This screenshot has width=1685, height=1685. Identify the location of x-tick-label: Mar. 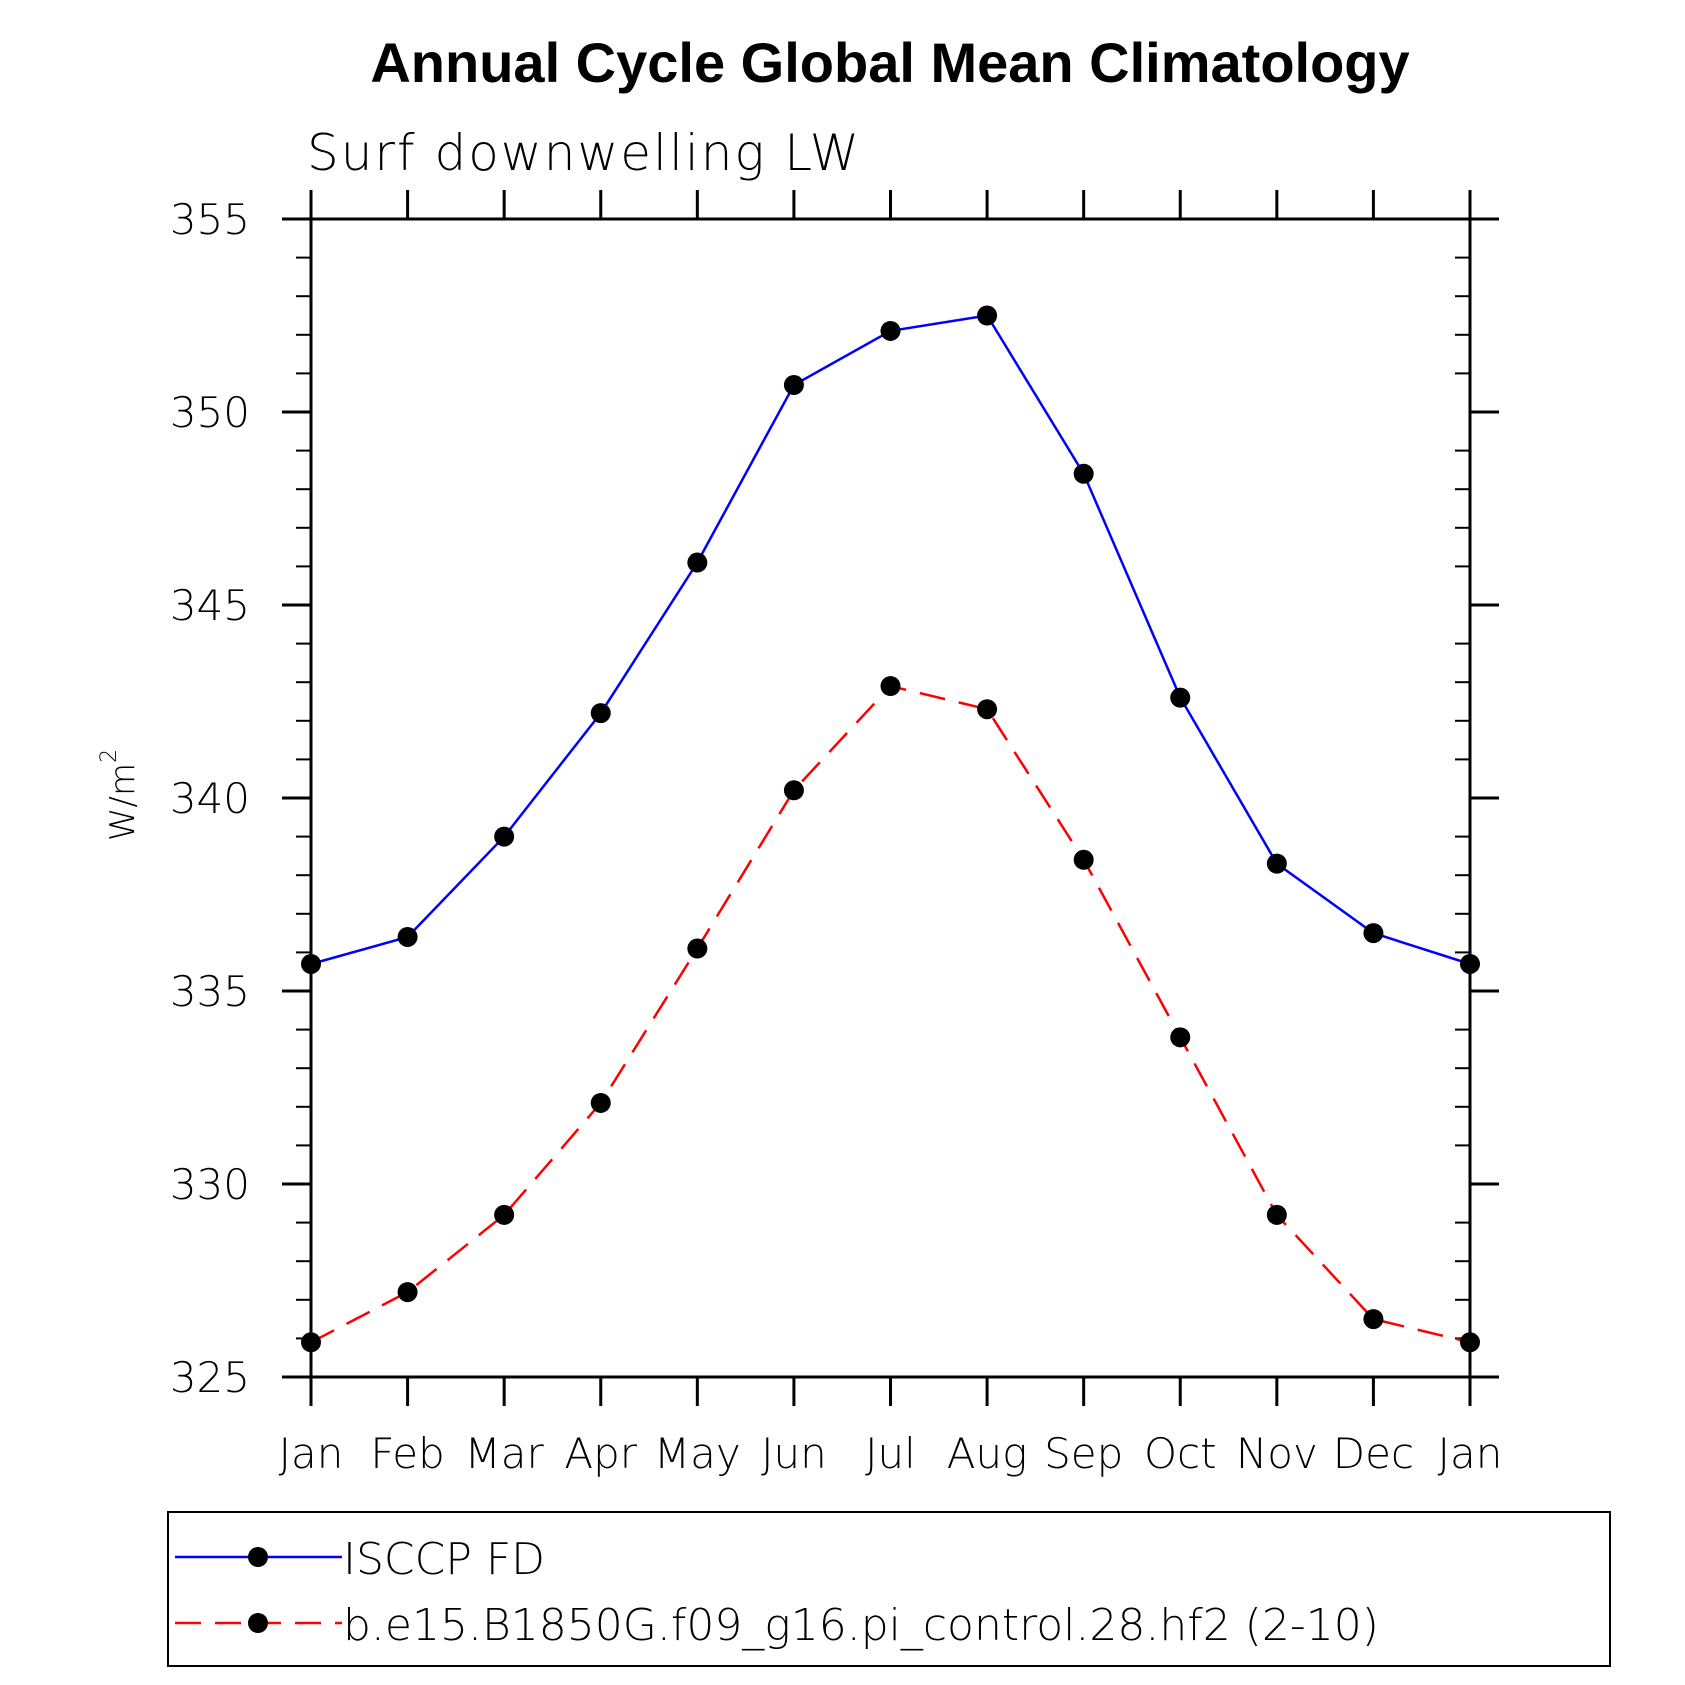
(505, 1453).